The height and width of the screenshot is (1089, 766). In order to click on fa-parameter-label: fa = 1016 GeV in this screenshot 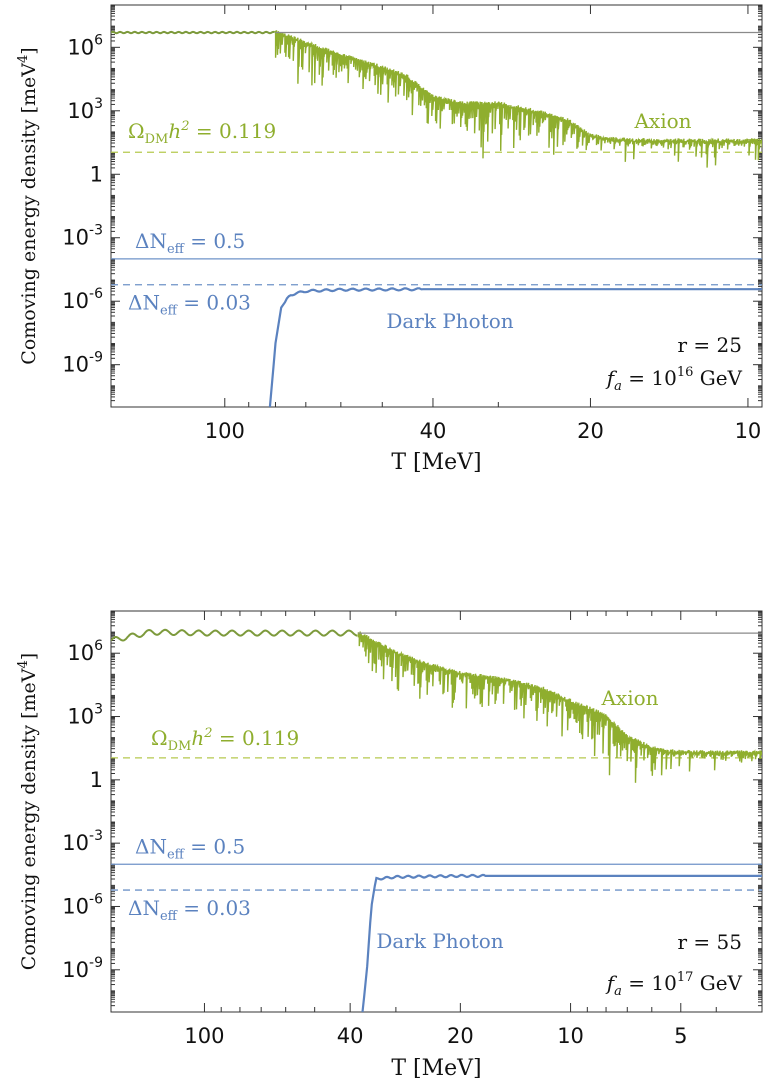, I will do `click(674, 379)`.